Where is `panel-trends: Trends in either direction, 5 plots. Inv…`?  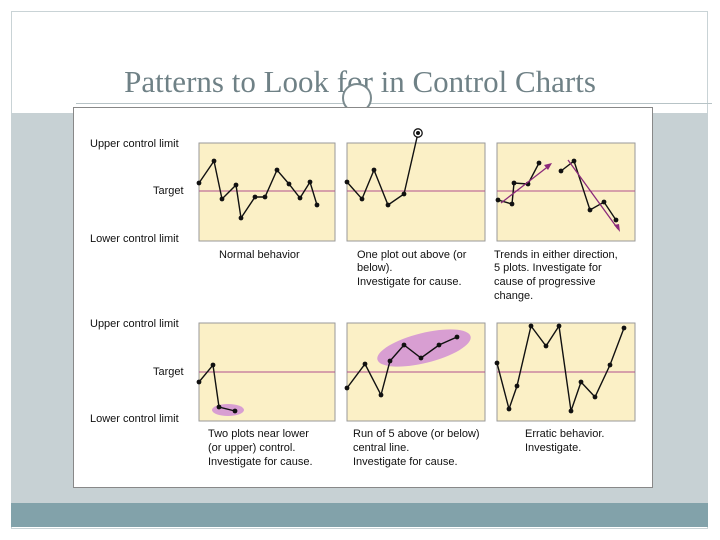
panel-trends: Trends in either direction, 5 plots. Inv… is located at coordinates (565, 222).